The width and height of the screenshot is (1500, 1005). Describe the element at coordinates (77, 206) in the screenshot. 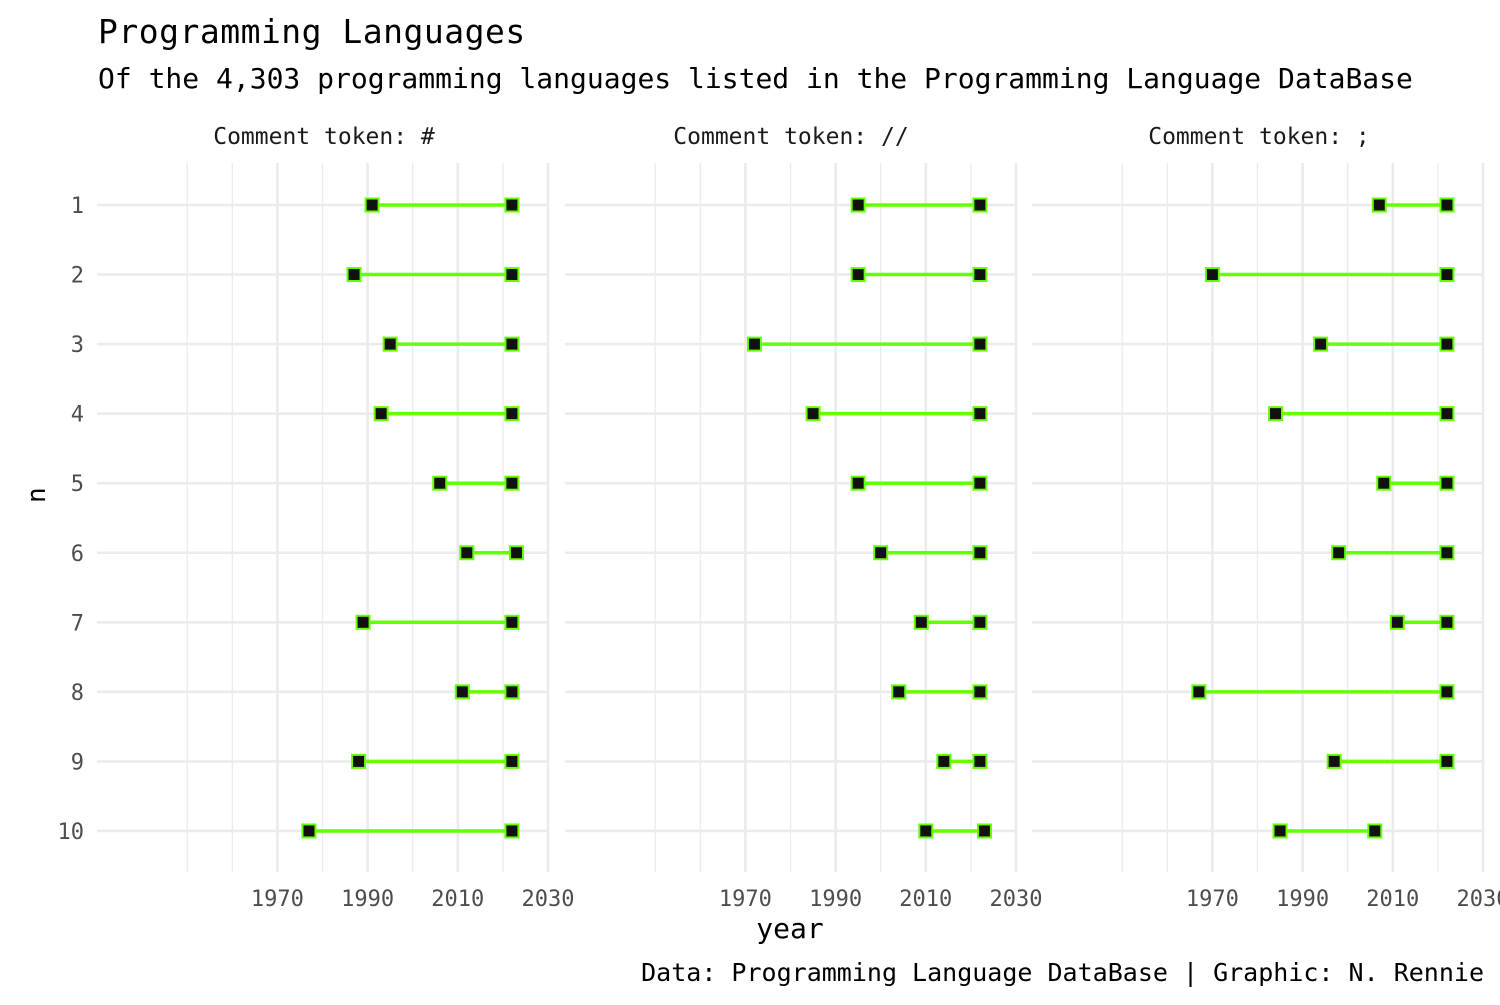

I see `y-tick-label: 1` at that location.